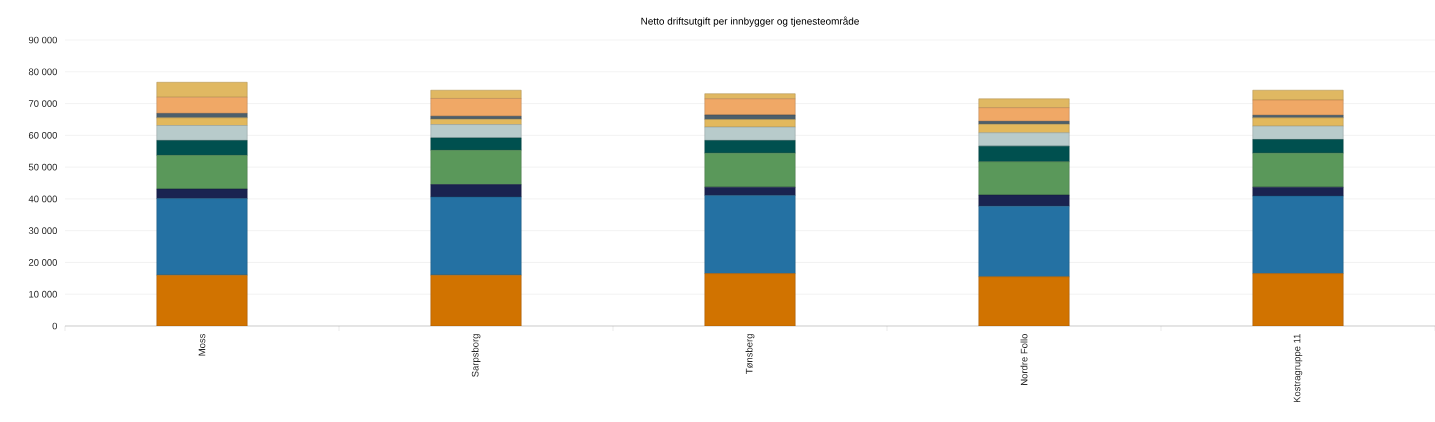 The image size is (1435, 422). I want to click on x-tick-label: Nordre Follo, so click(1024, 359).